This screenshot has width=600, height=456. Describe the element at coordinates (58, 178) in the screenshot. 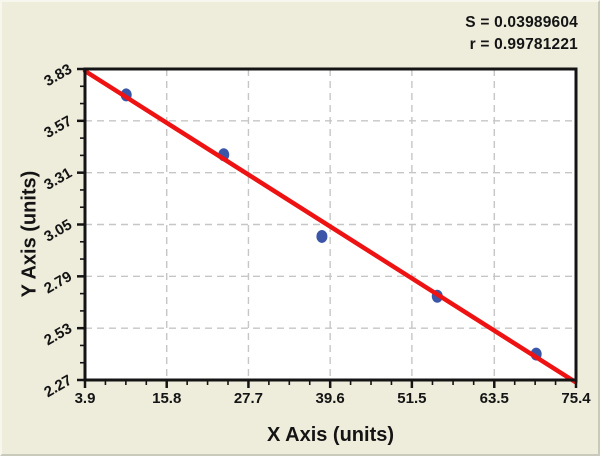

I see `y-tick-label: 3.31` at that location.